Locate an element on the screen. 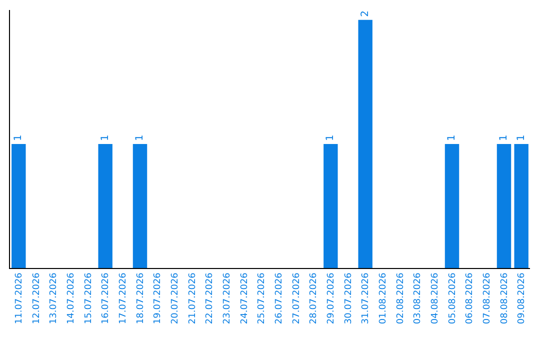 The width and height of the screenshot is (540, 340). x-tick-label: 25.07.2026 is located at coordinates (262, 298).